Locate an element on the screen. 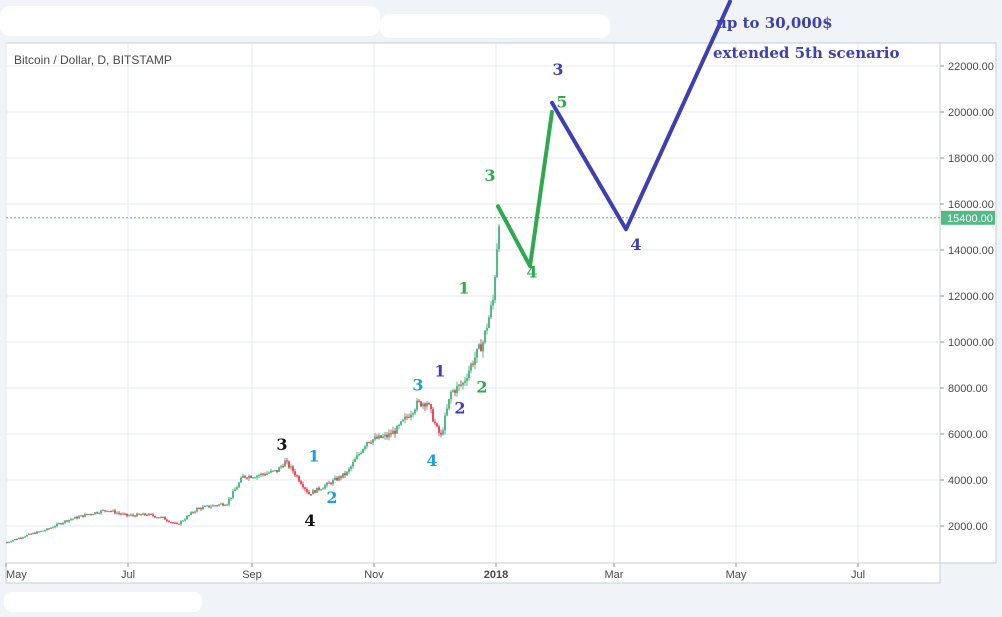  y-tick-label: 12000.00 is located at coordinates (971, 297).